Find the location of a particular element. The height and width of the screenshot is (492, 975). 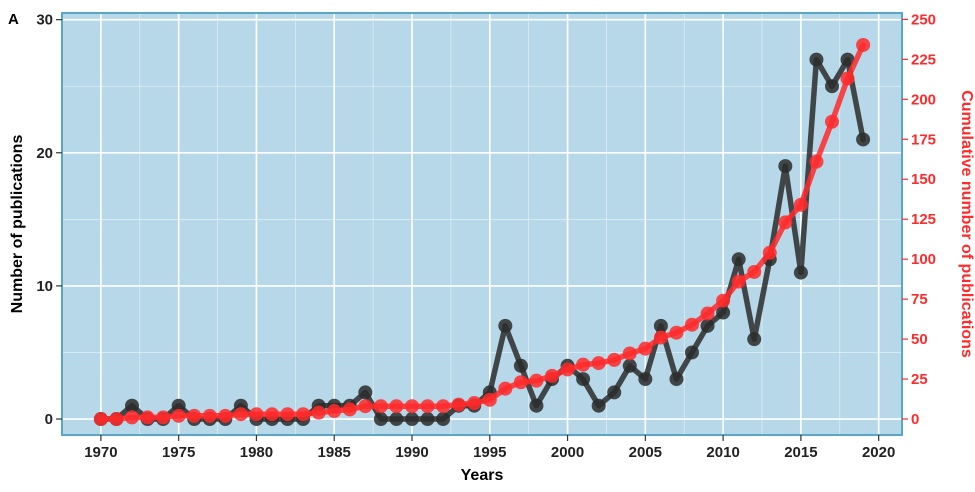

y-tick-label-left: 20 is located at coordinates (44, 153).